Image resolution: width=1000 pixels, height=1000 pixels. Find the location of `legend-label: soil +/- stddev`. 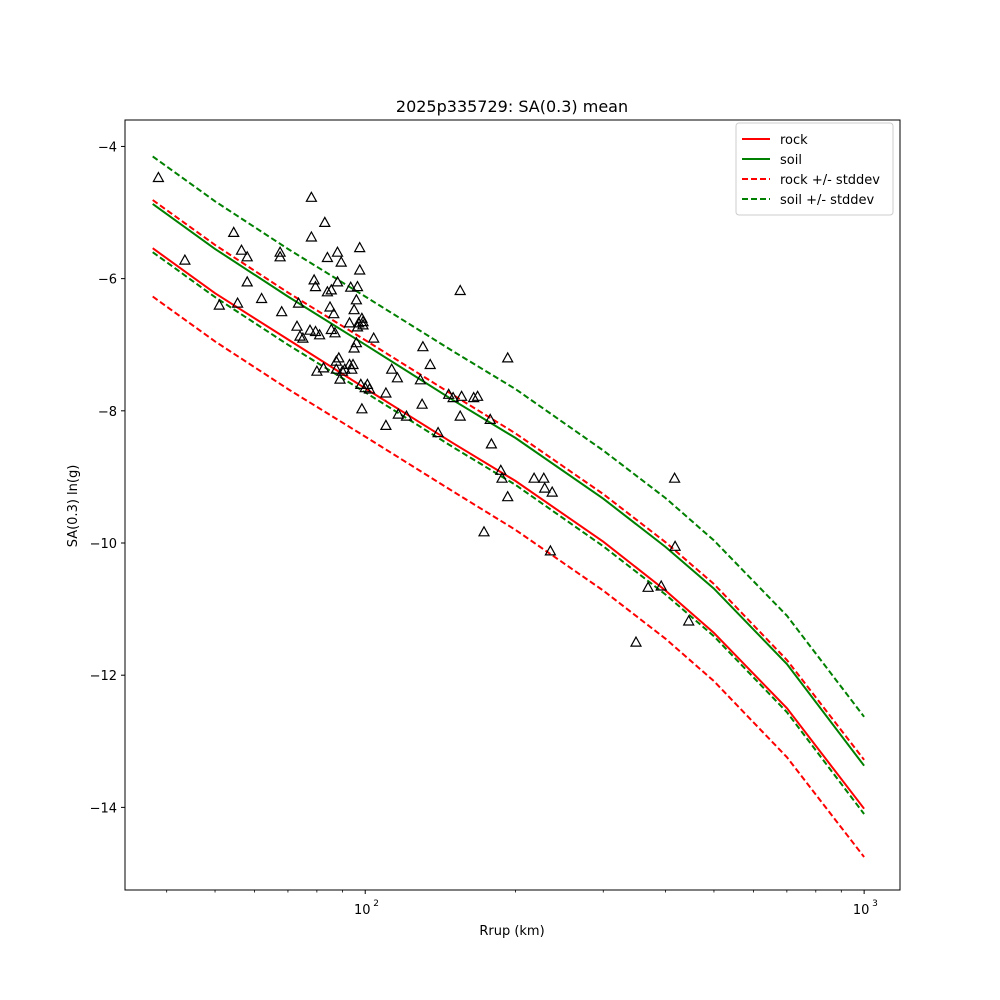

legend-label: soil +/- stddev is located at coordinates (827, 200).